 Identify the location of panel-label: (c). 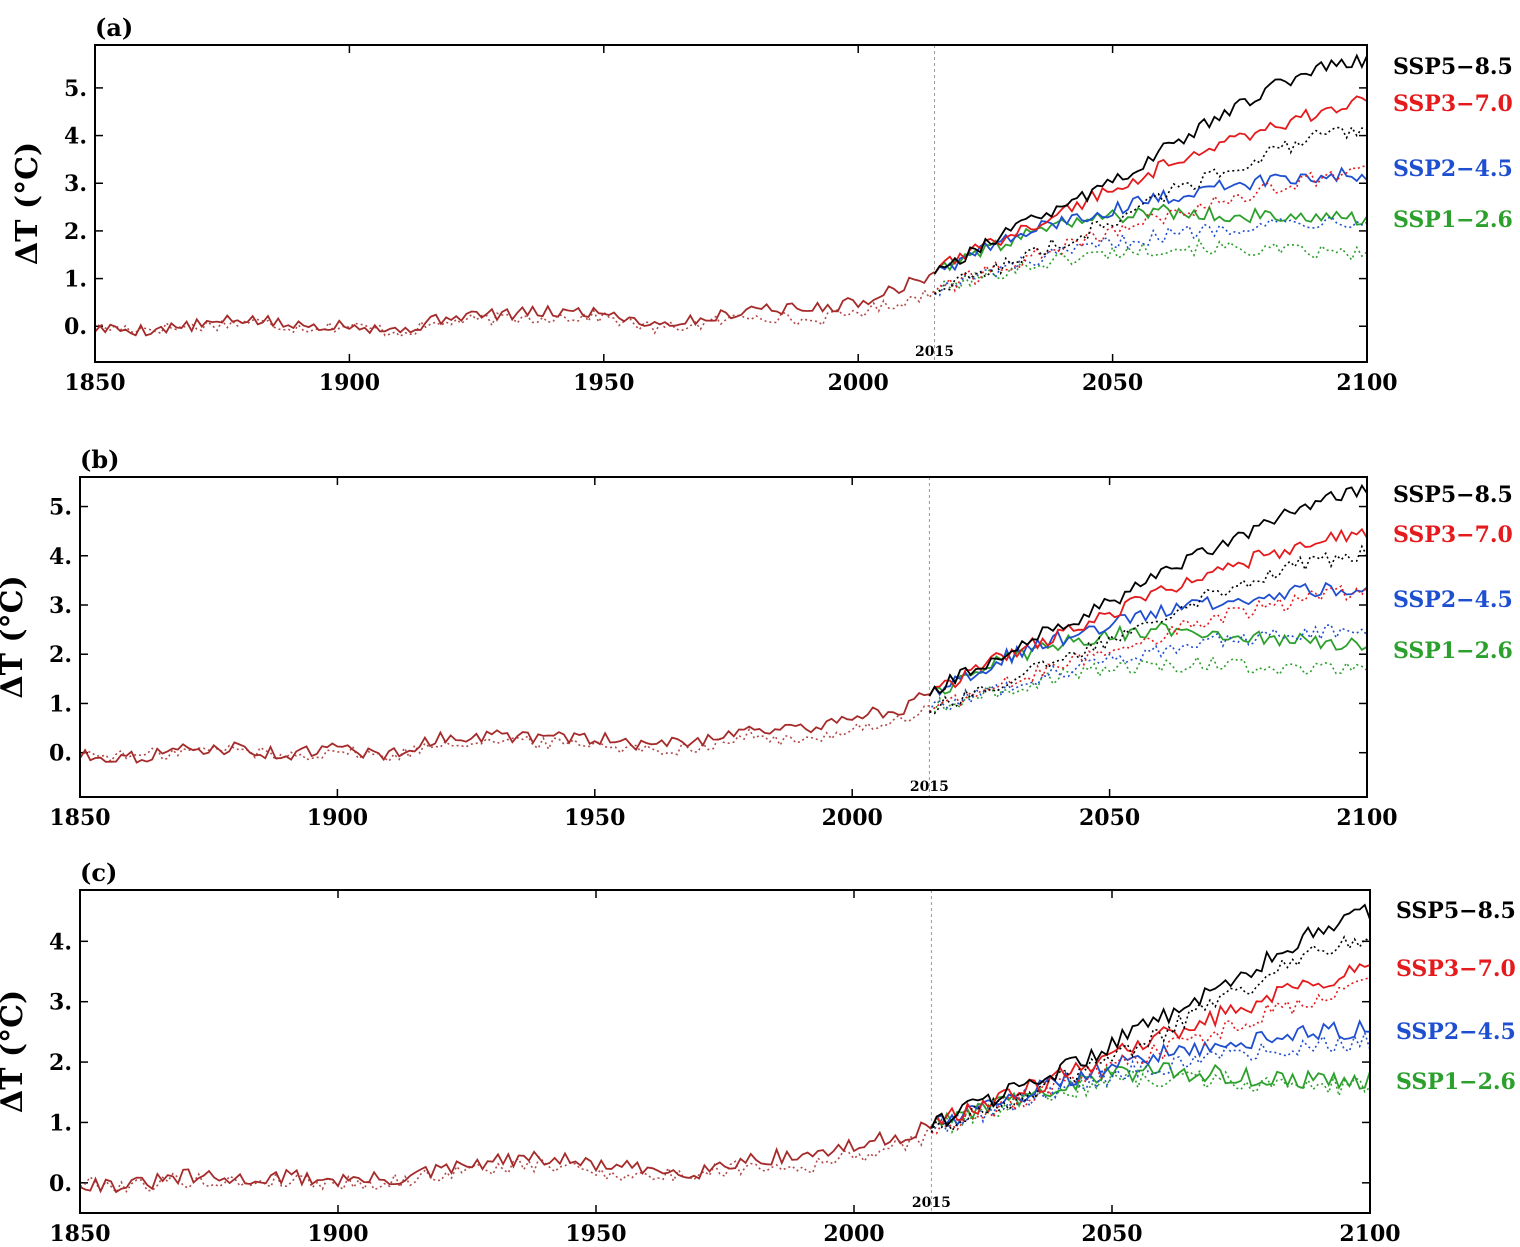
(98, 872).